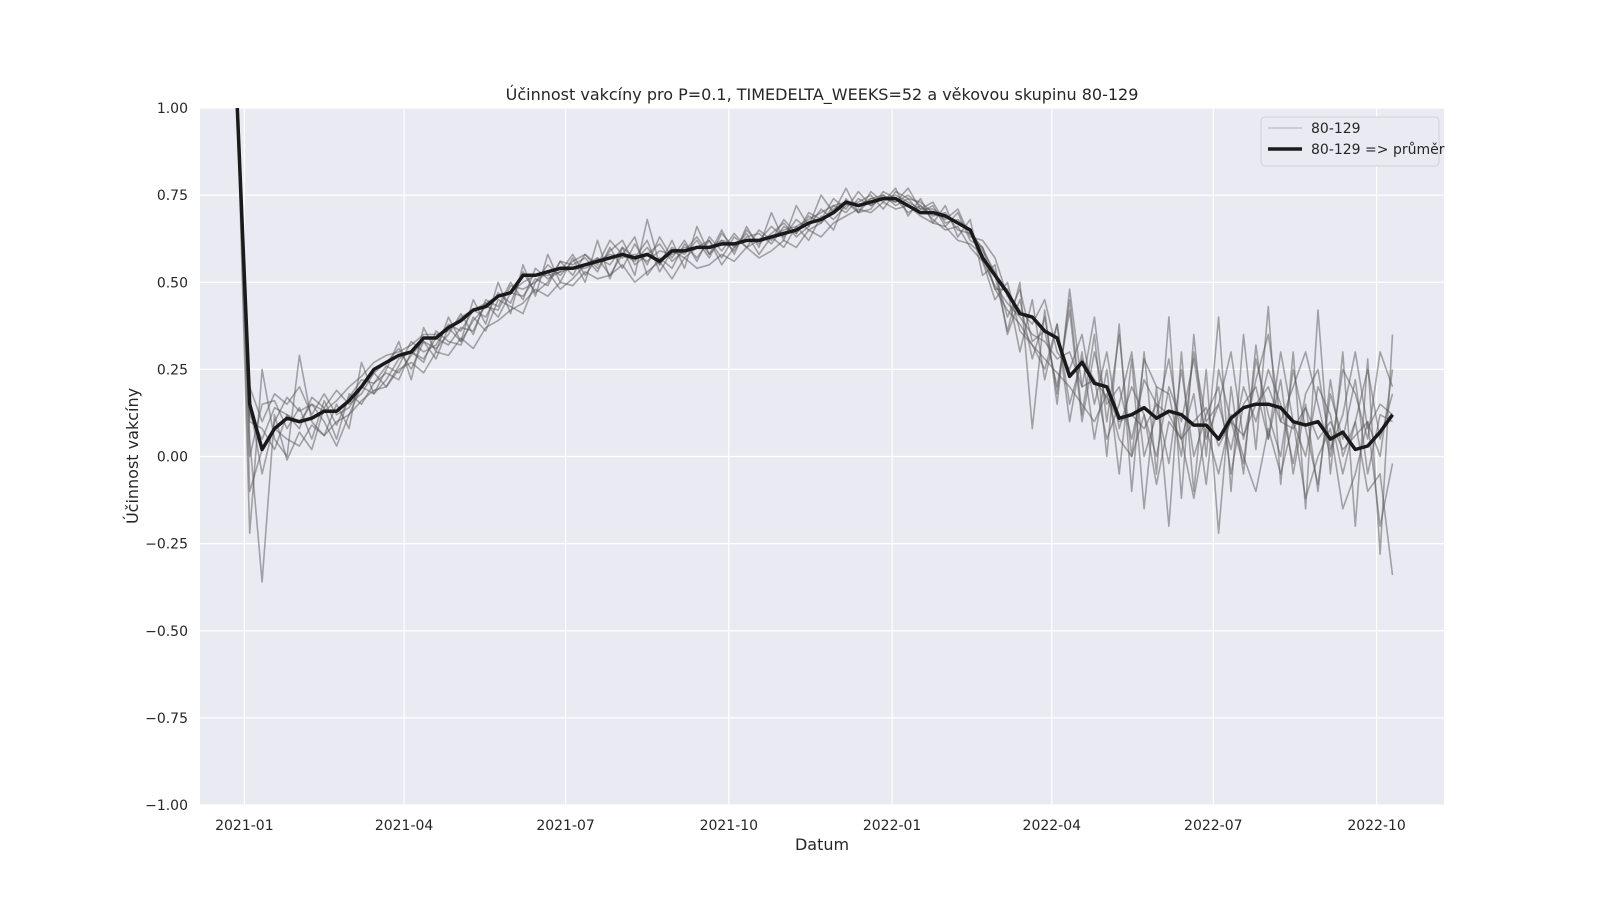 The width and height of the screenshot is (1600, 900). Describe the element at coordinates (132, 456) in the screenshot. I see `y-axis-label: Účinnost vakcíny` at that location.